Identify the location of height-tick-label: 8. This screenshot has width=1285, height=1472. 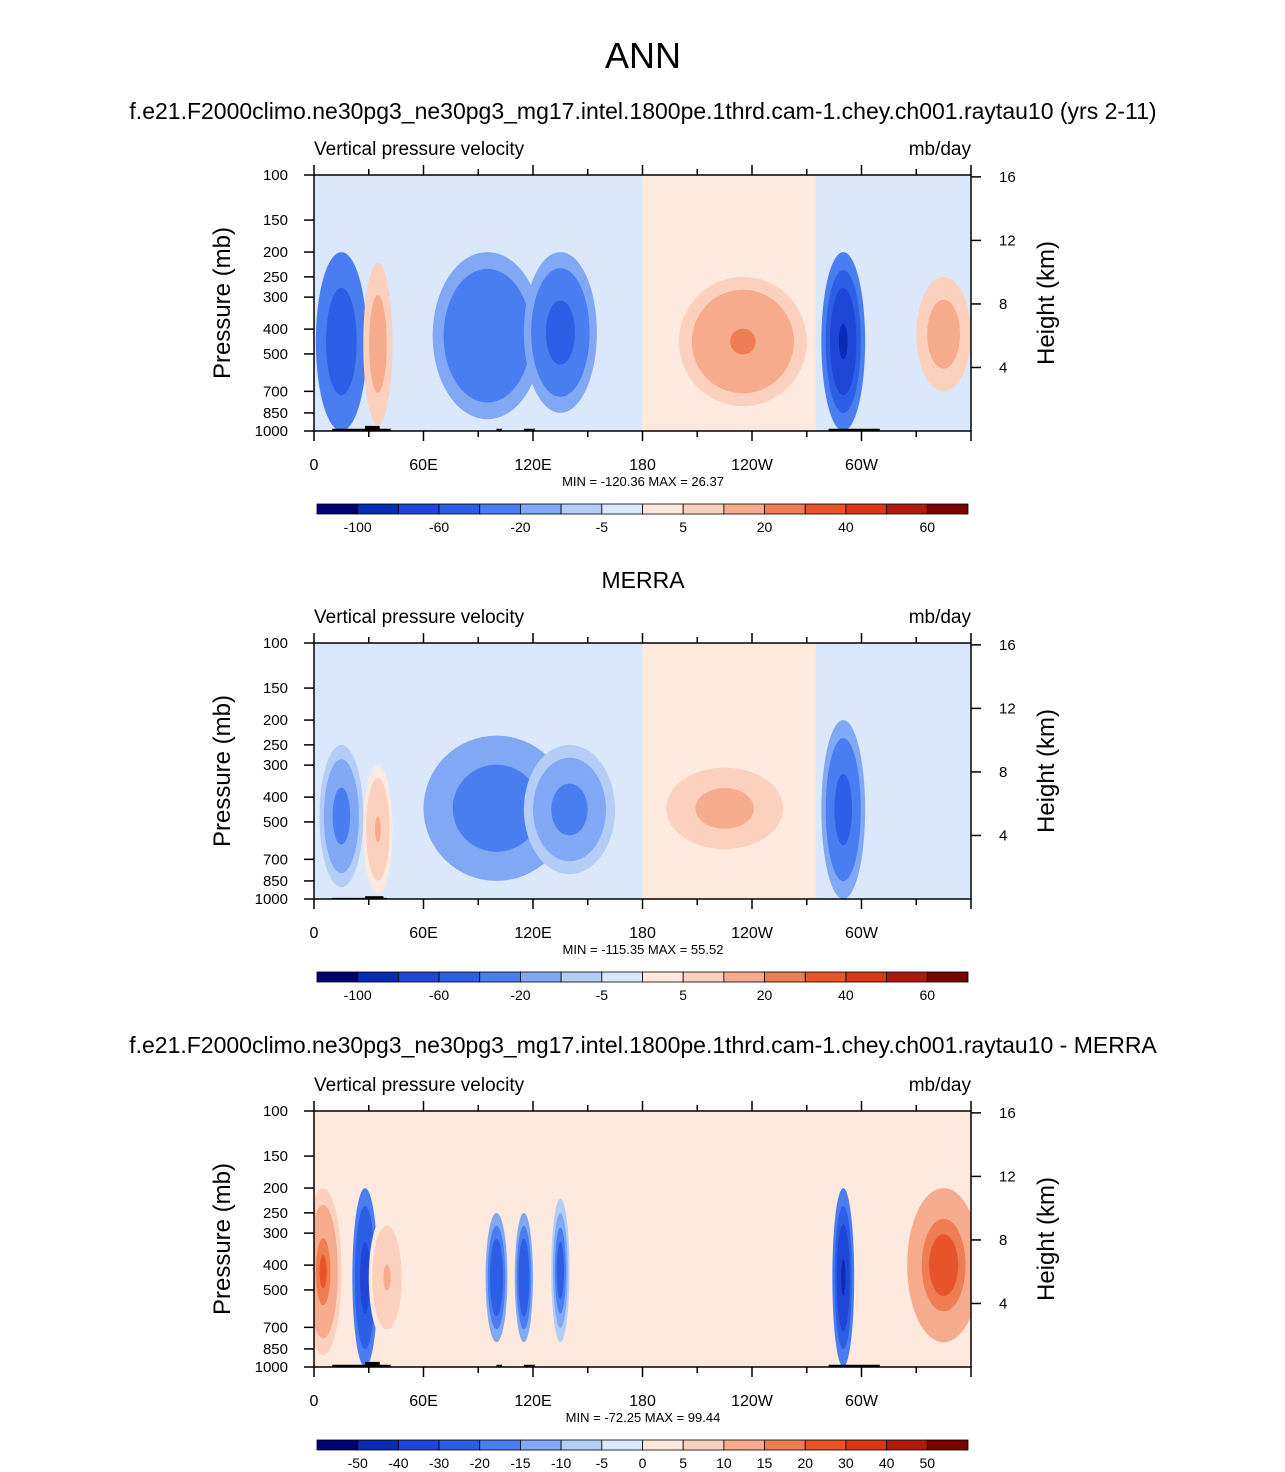
(1003, 304).